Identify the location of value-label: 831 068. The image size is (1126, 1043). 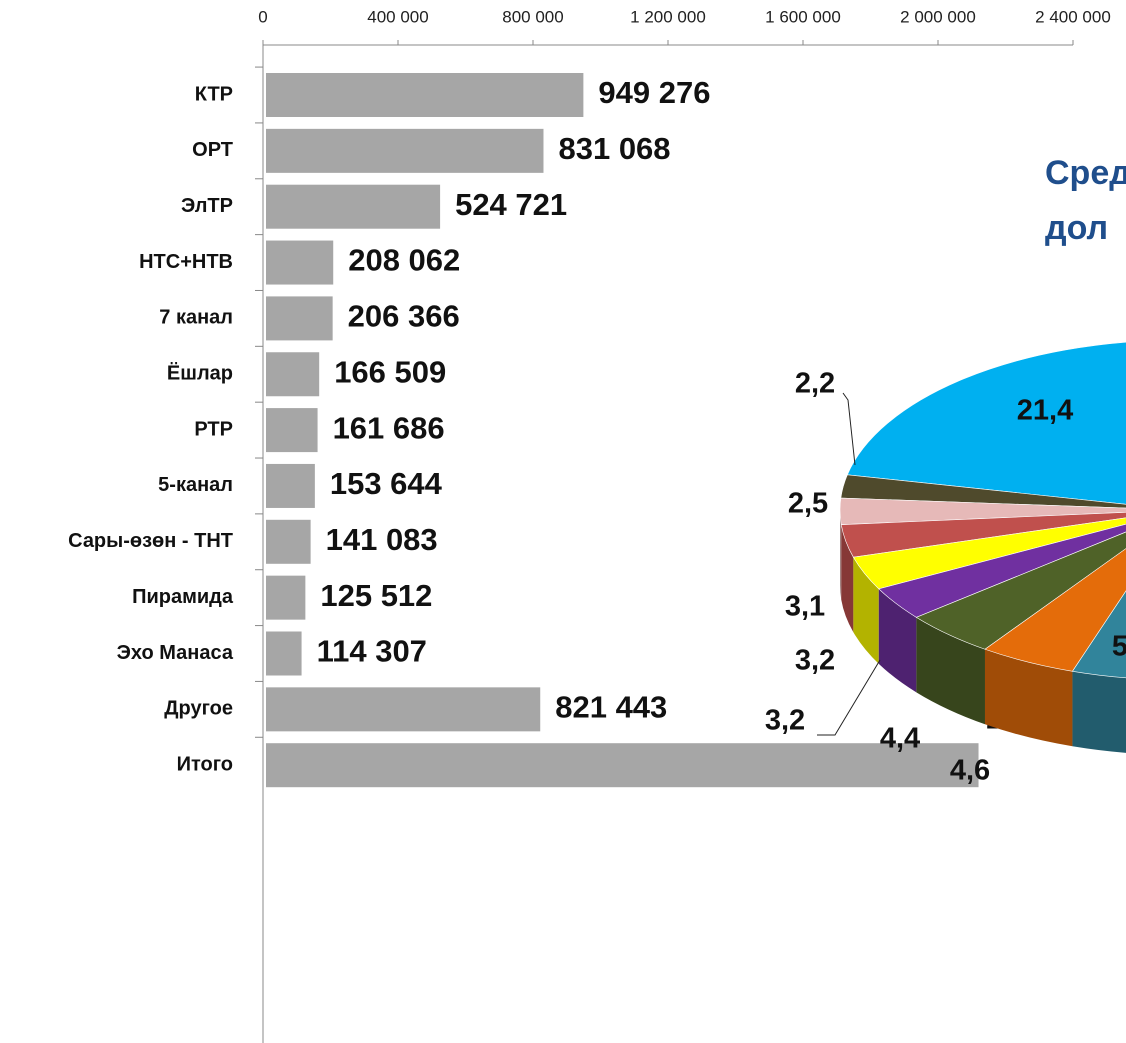
(614, 148).